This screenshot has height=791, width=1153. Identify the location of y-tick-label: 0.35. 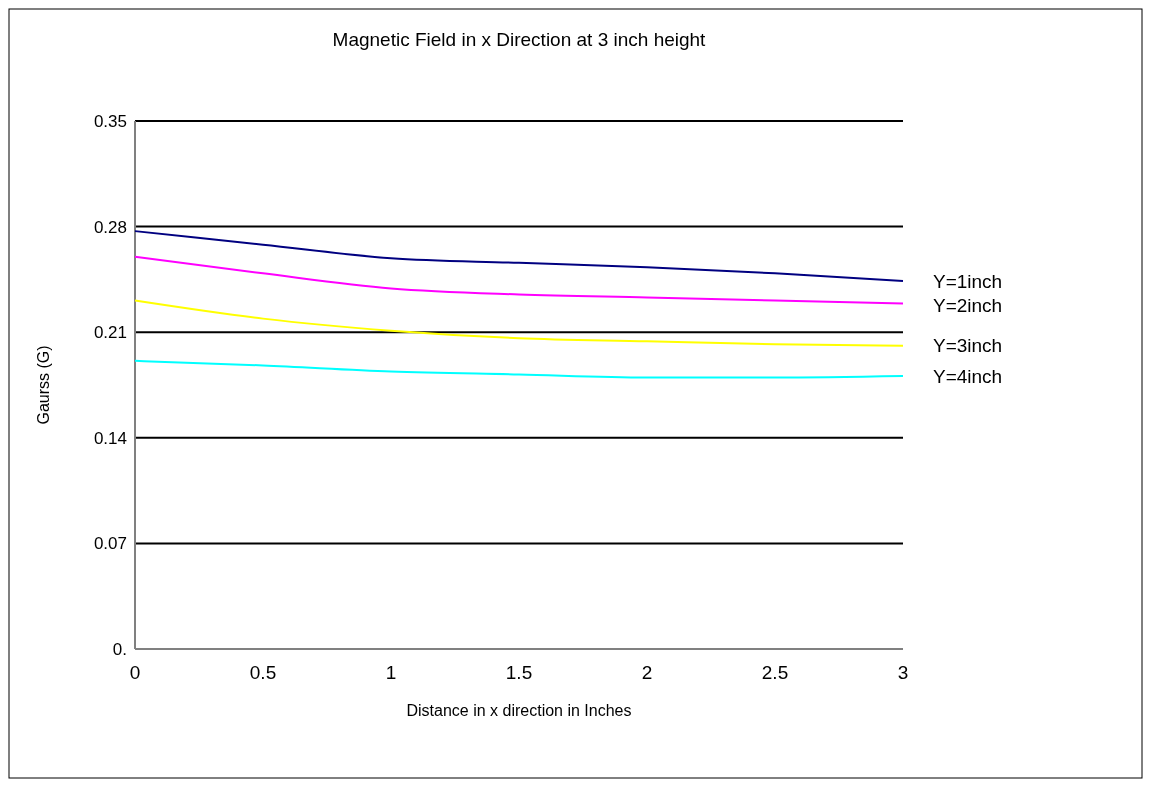
(110, 121).